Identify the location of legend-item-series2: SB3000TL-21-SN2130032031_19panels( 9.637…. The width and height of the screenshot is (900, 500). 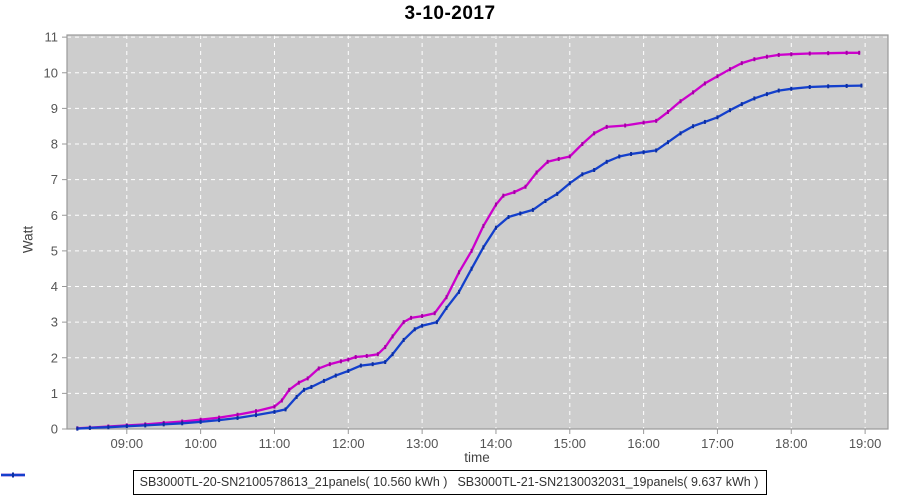
(380, 480).